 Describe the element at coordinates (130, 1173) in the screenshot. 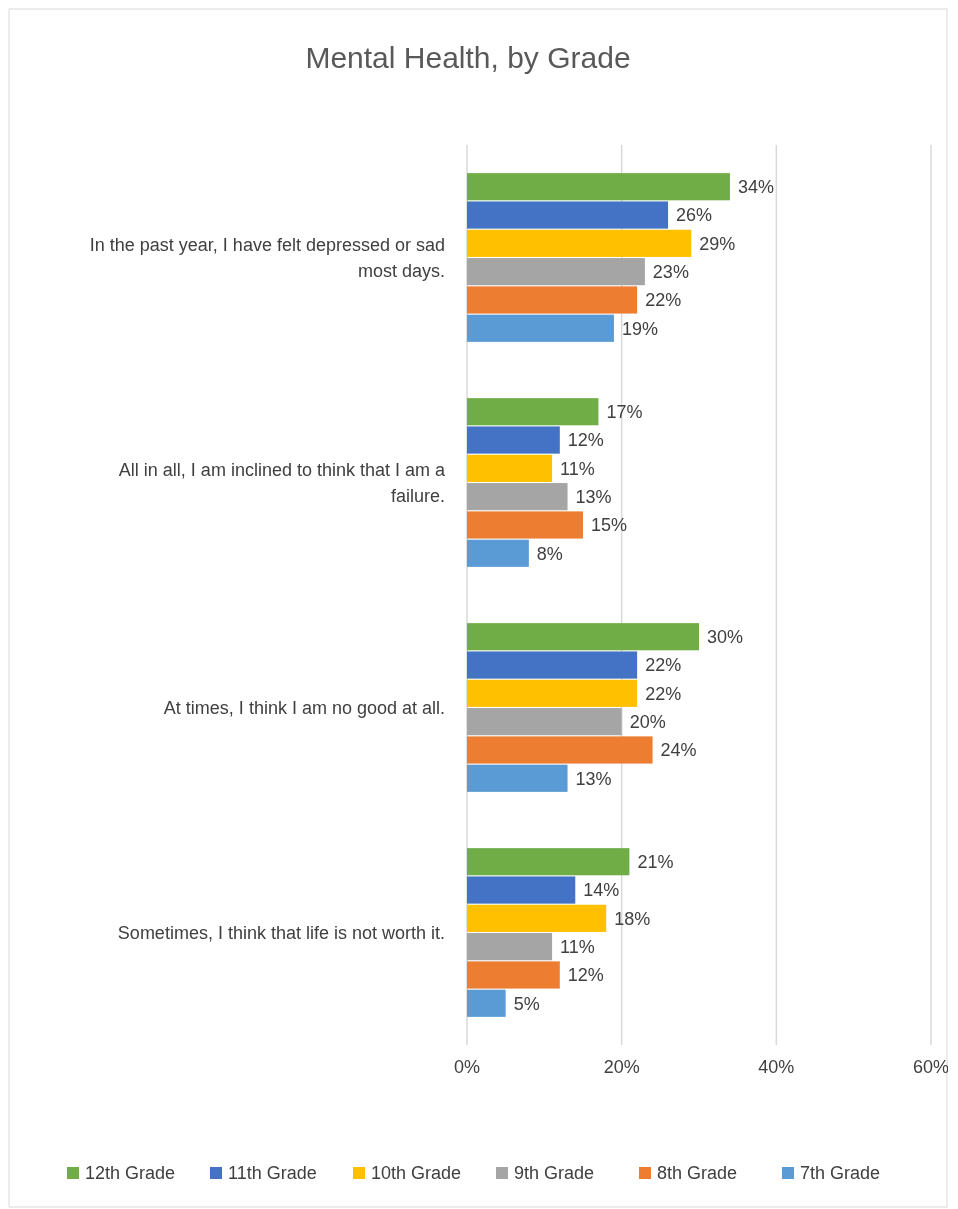

I see `legend-label: 12th Grade` at that location.